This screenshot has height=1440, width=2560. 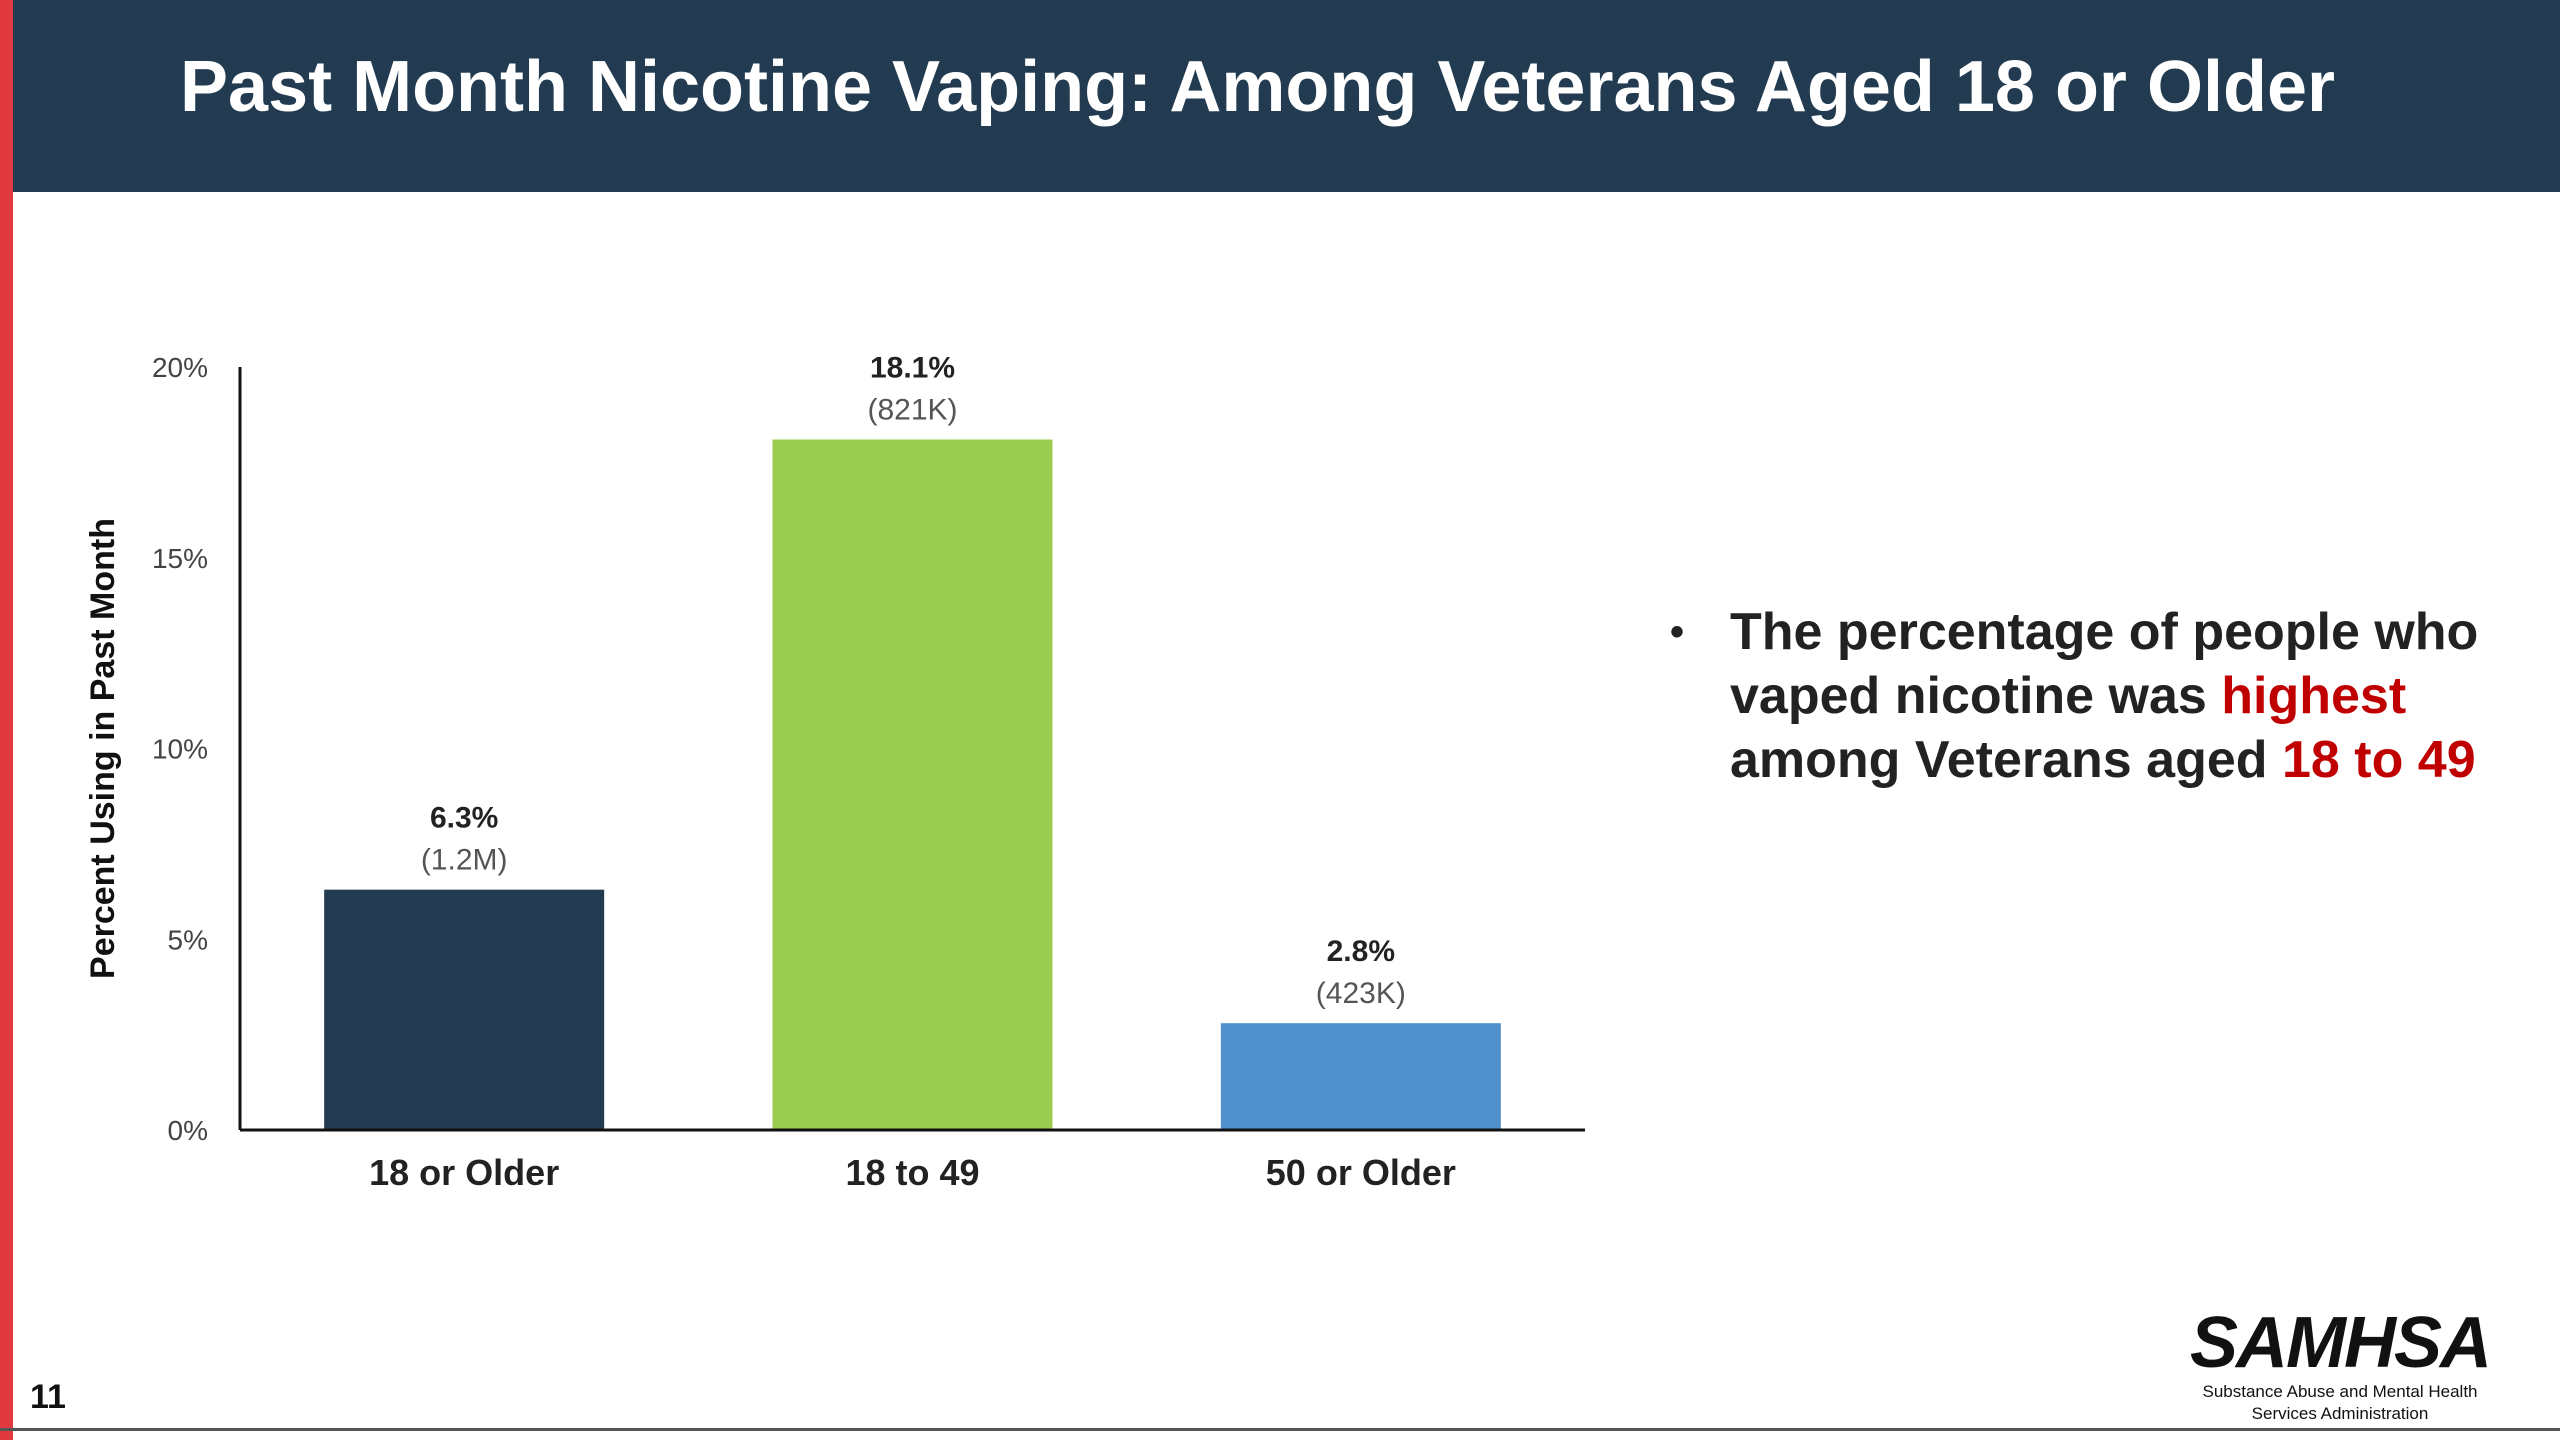 I want to click on y-tick-label: 10%, so click(x=180, y=749).